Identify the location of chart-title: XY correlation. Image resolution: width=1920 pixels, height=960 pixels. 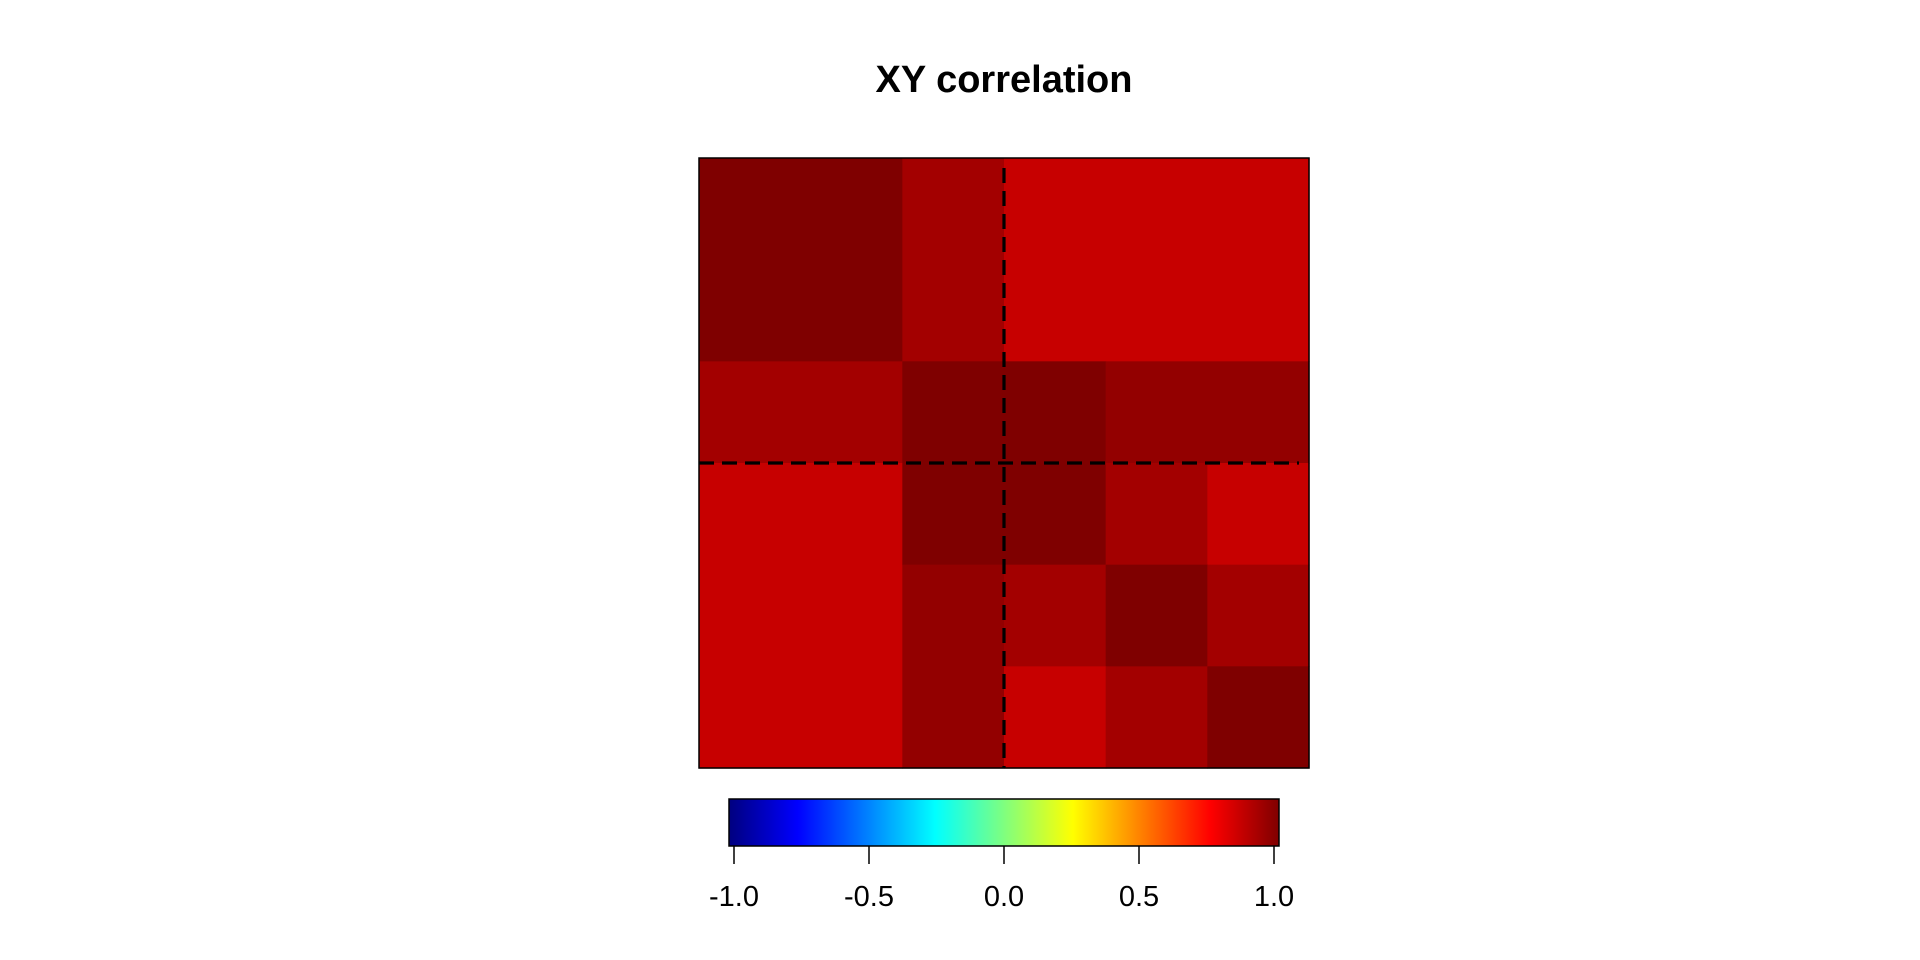
(1004, 80).